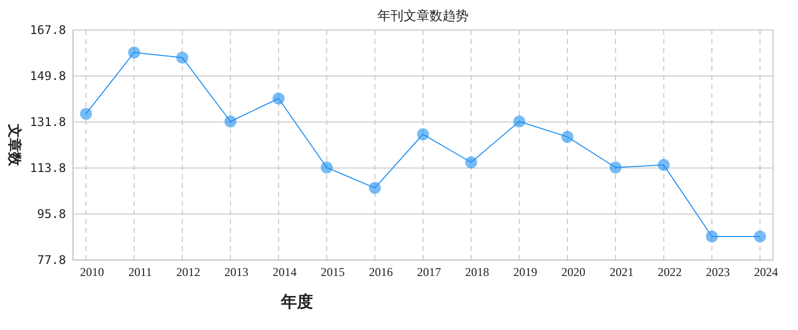 This screenshot has width=798, height=330. Describe the element at coordinates (92, 272) in the screenshot. I see `x-tick-label: 2010` at that location.